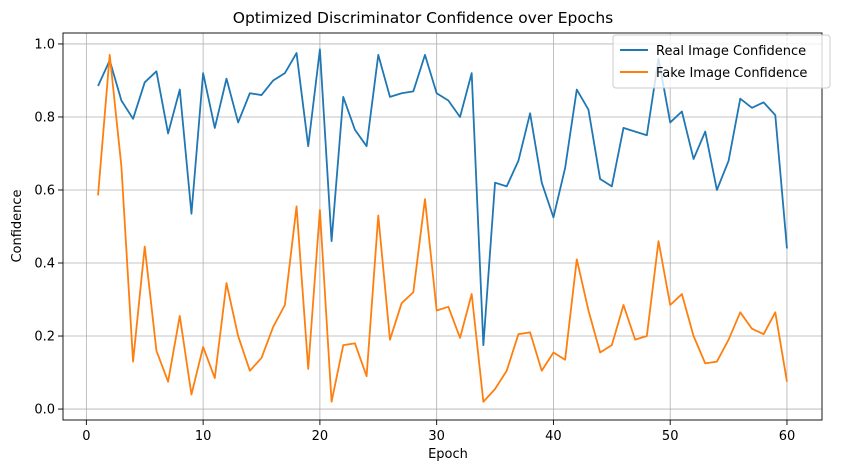  What do you see at coordinates (787, 436) in the screenshot?
I see `x-tick-label: 60` at bounding box center [787, 436].